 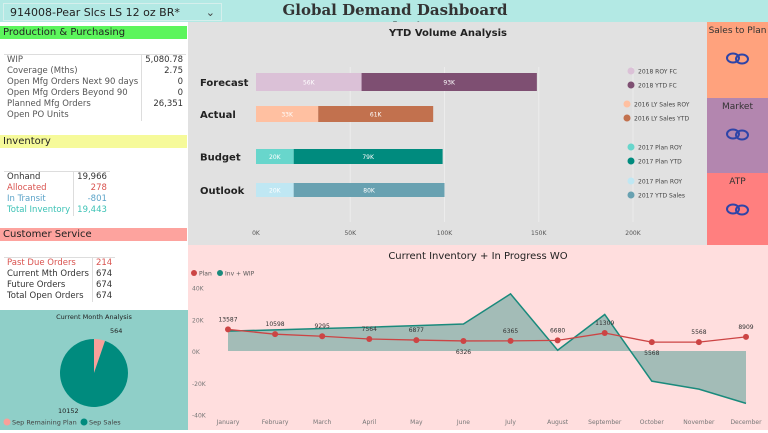 I want to click on row-value: 0, so click(x=164, y=93).